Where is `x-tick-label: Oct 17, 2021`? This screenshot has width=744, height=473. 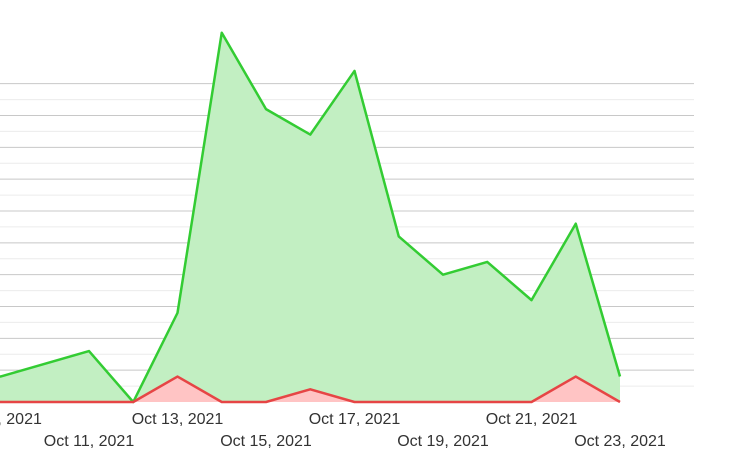
x-tick-label: Oct 17, 2021 is located at coordinates (355, 419).